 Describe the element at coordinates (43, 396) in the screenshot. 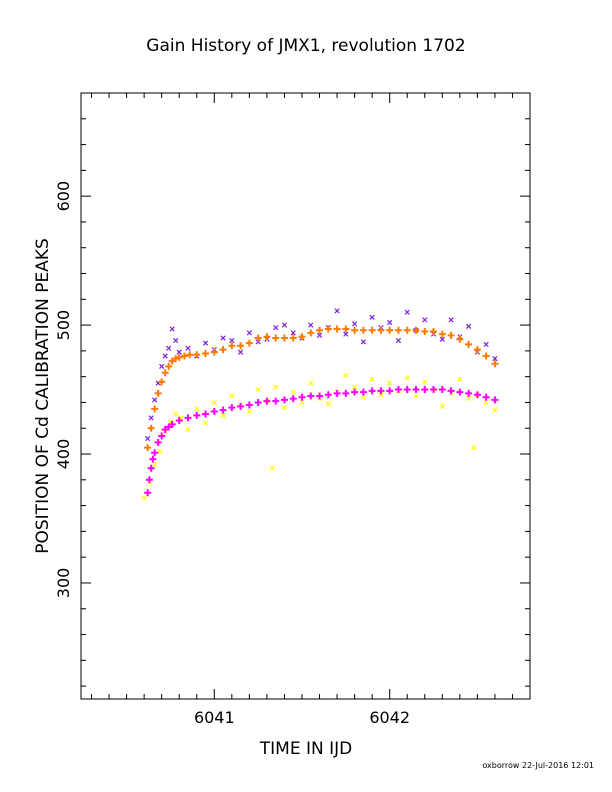

I see `y-axis-label: POSITION OF Cd CALIBRATION PEAKS` at that location.